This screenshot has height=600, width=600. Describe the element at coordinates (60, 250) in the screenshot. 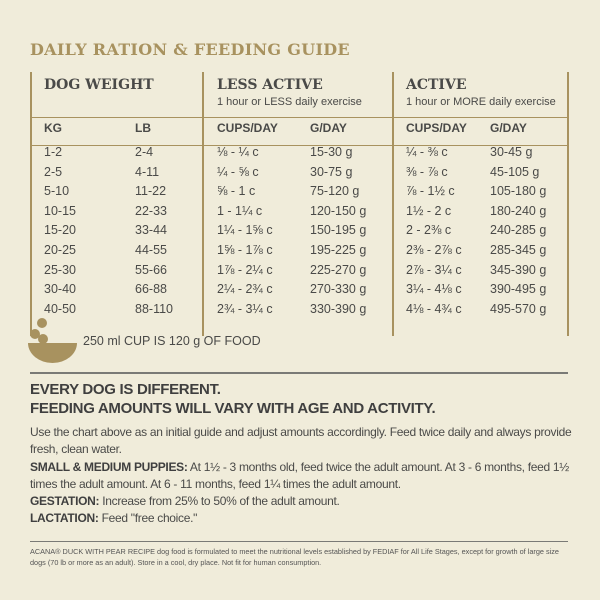

I see `table-cell: 20-25` at that location.